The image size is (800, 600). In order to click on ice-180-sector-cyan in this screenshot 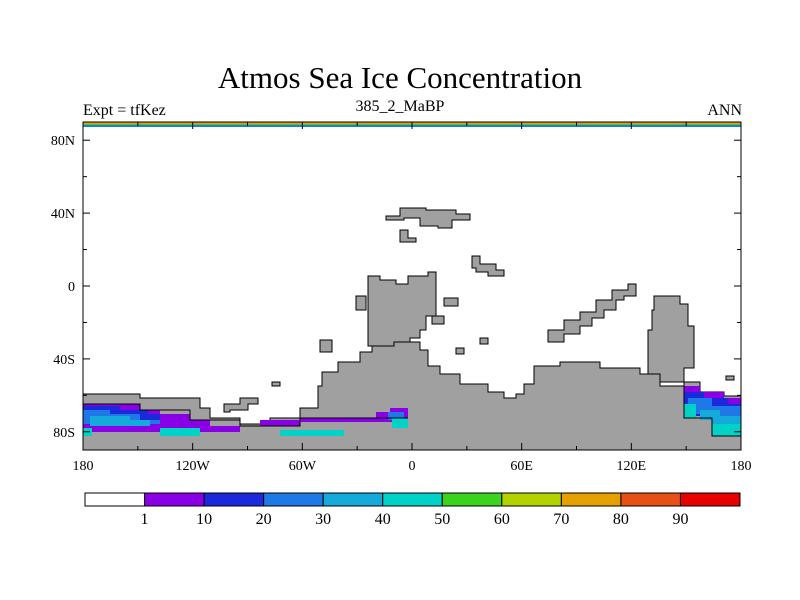, I will do `click(120, 421)`.